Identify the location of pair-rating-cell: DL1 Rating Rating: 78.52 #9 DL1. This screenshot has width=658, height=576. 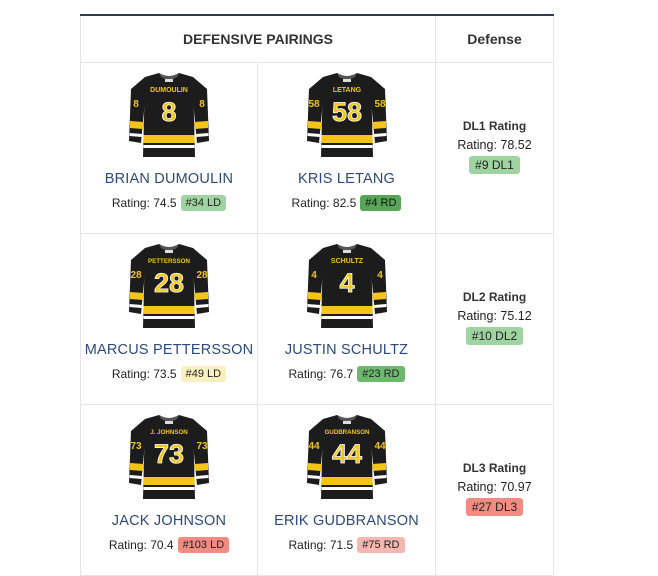
(495, 148).